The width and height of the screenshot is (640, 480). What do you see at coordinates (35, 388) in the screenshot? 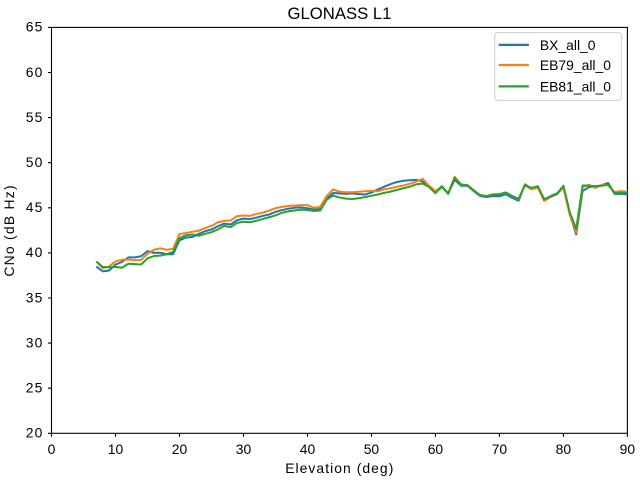
I see `svg-text: 25` at bounding box center [35, 388].